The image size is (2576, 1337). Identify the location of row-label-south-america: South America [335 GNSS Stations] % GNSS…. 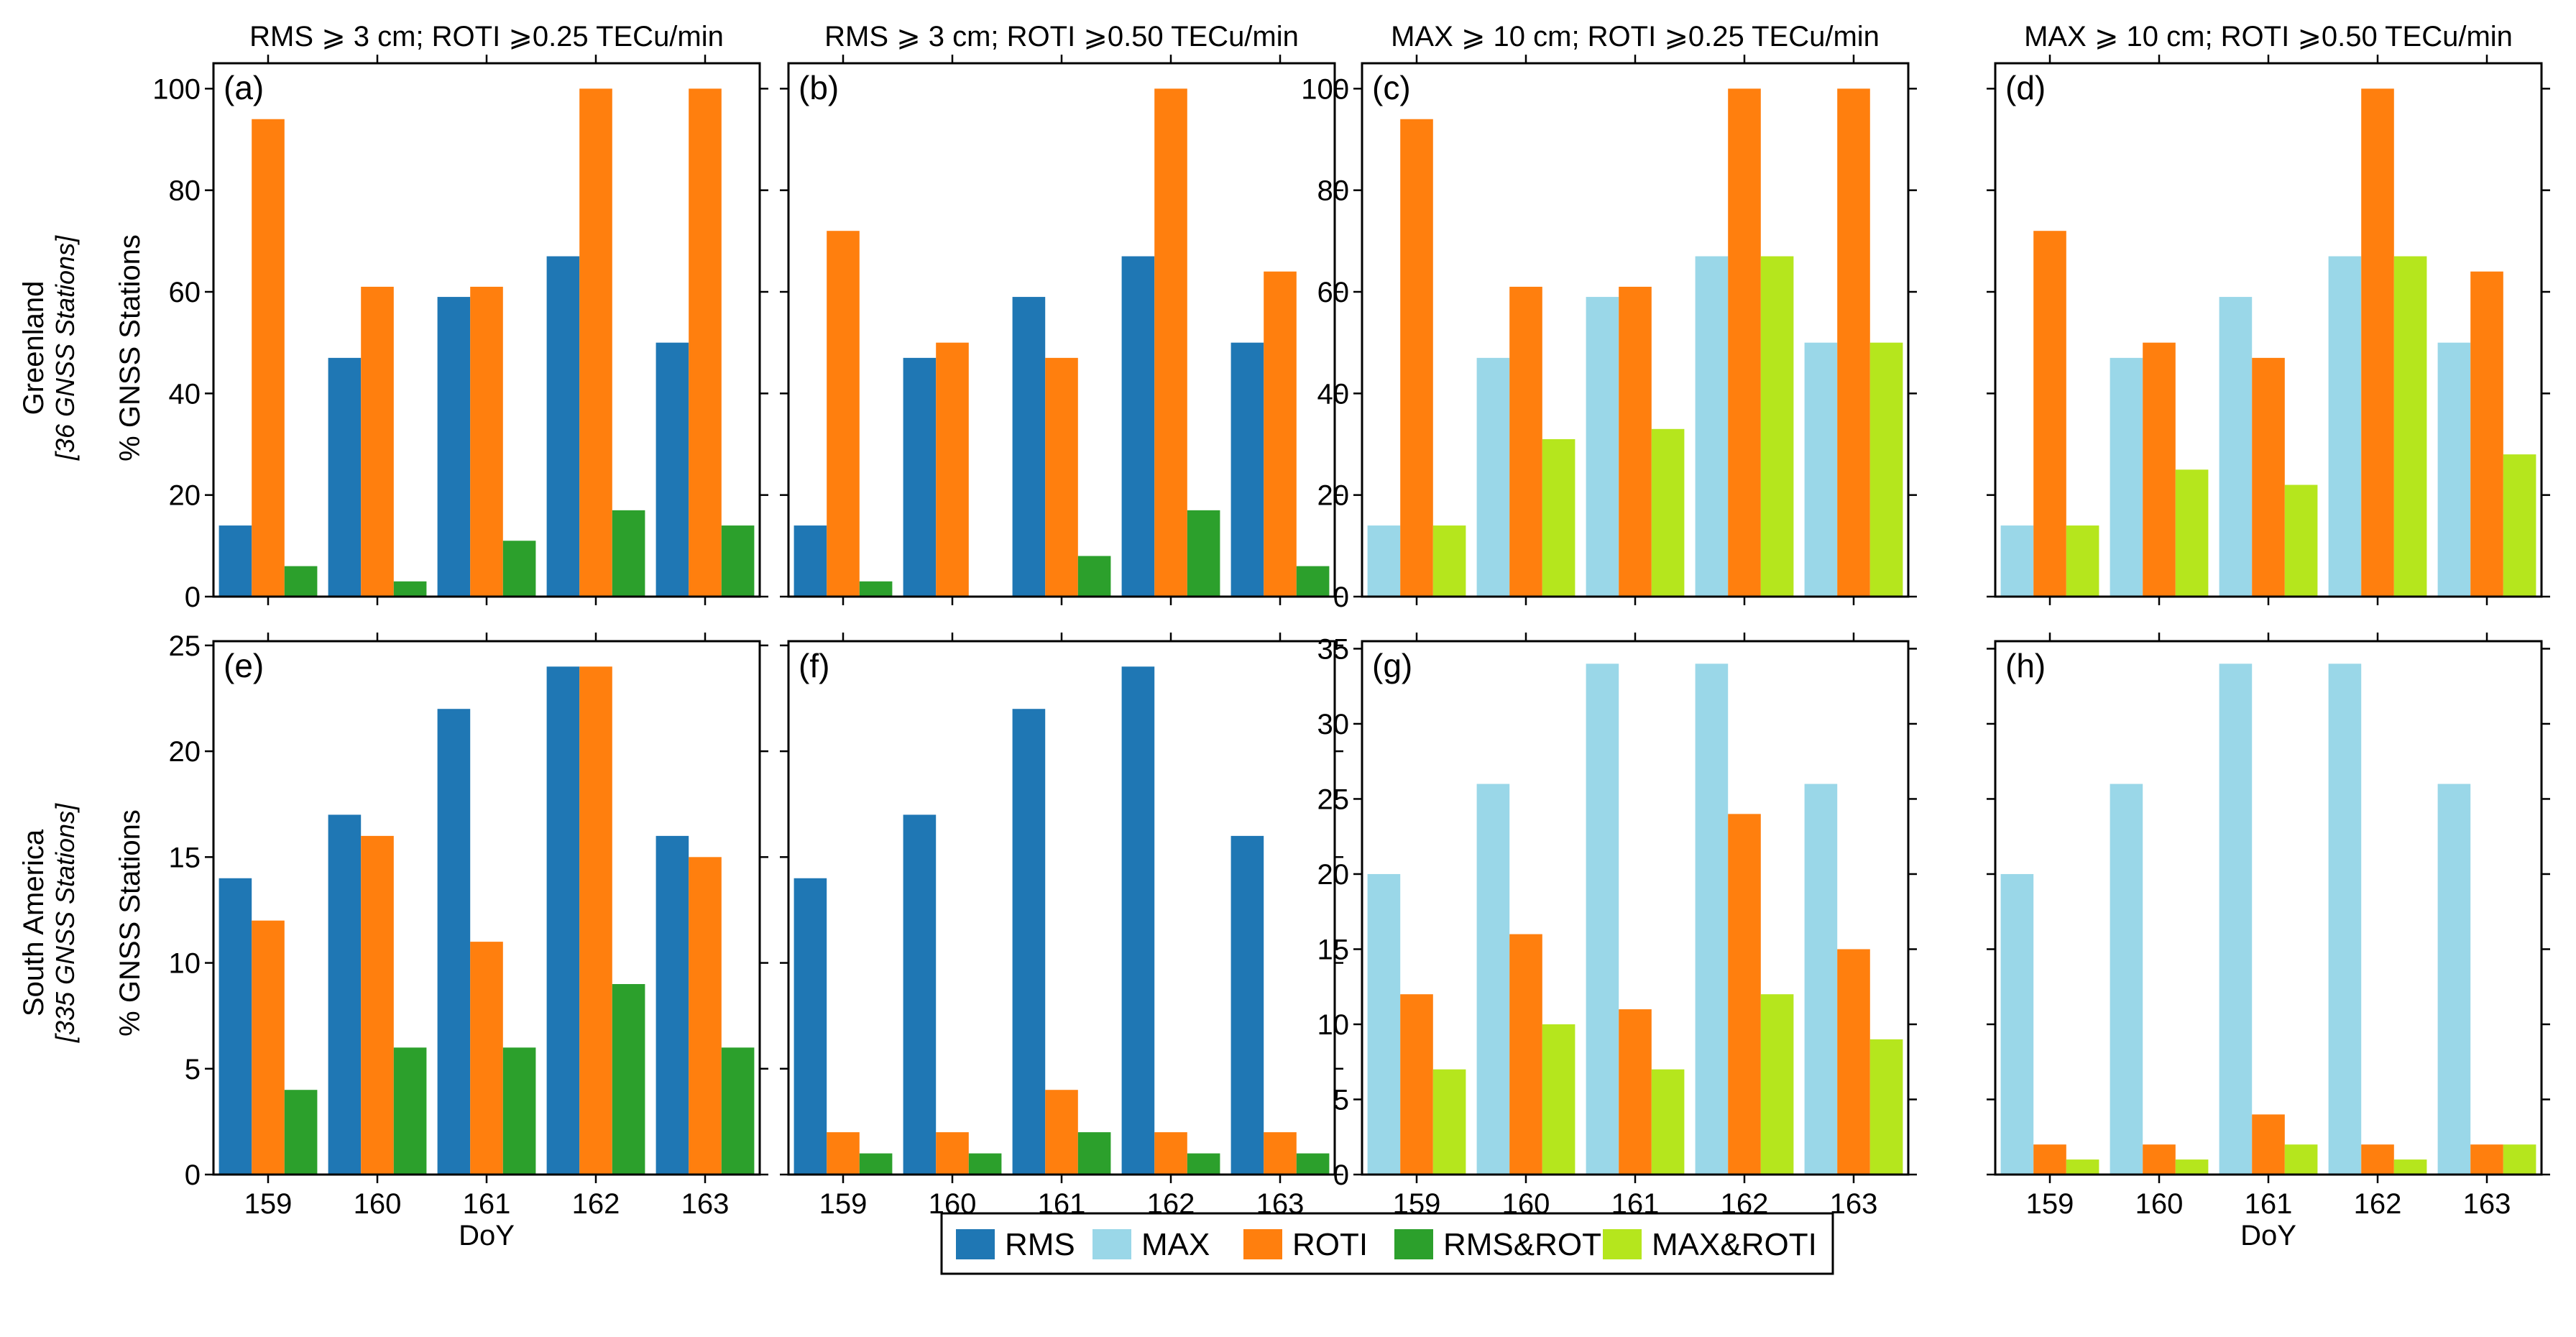
(82, 923).